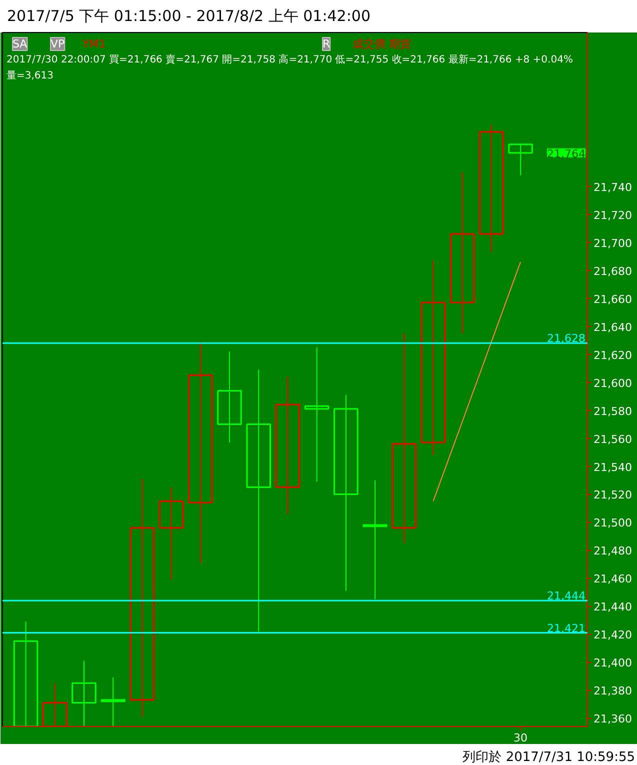 The image size is (637, 765). I want to click on text: 列印於 2017/7/31 10:59:55, so click(548, 757).